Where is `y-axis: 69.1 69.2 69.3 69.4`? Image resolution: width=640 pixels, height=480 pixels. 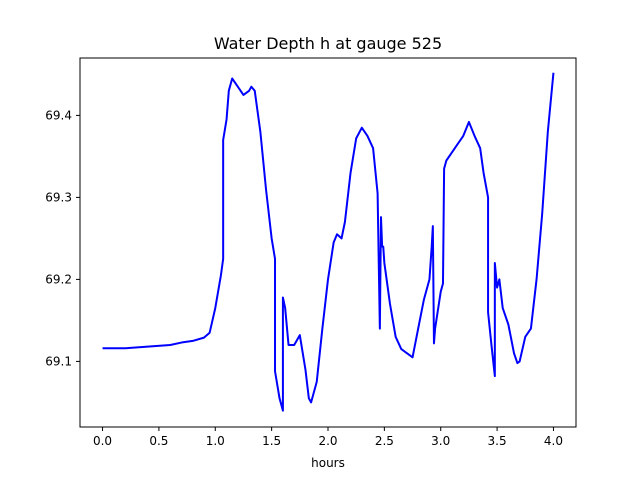
y-axis: 69.1 69.2 69.3 69.4 is located at coordinates (62, 238).